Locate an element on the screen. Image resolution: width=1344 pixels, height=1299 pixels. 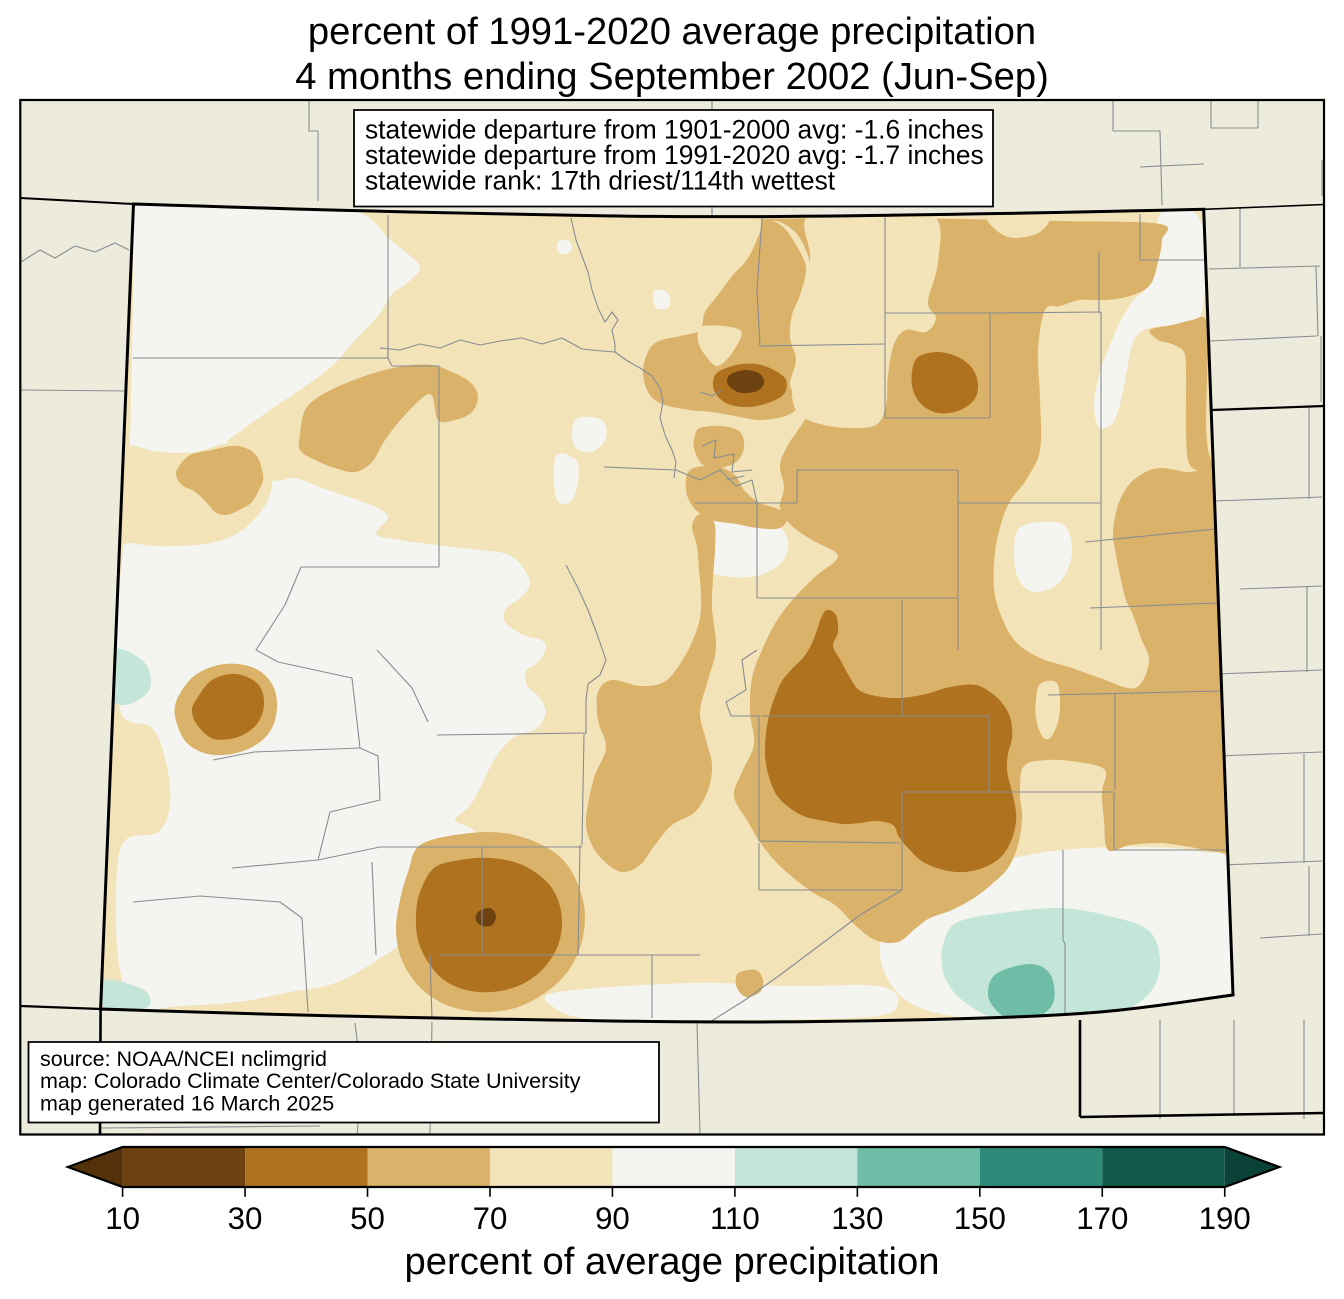
svg-text:4 months ending September 2002: 4 months ending September 2002 (Jun-Sep) is located at coordinates (672, 76).